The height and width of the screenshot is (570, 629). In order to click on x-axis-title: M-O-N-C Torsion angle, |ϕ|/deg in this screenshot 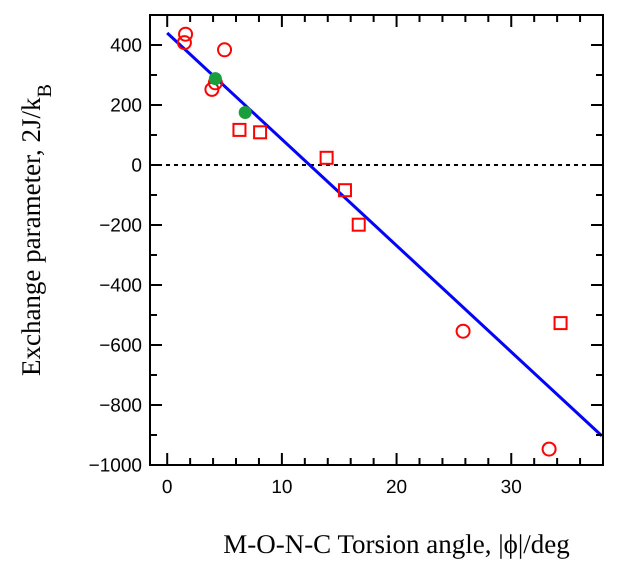, I will do `click(396, 544)`.